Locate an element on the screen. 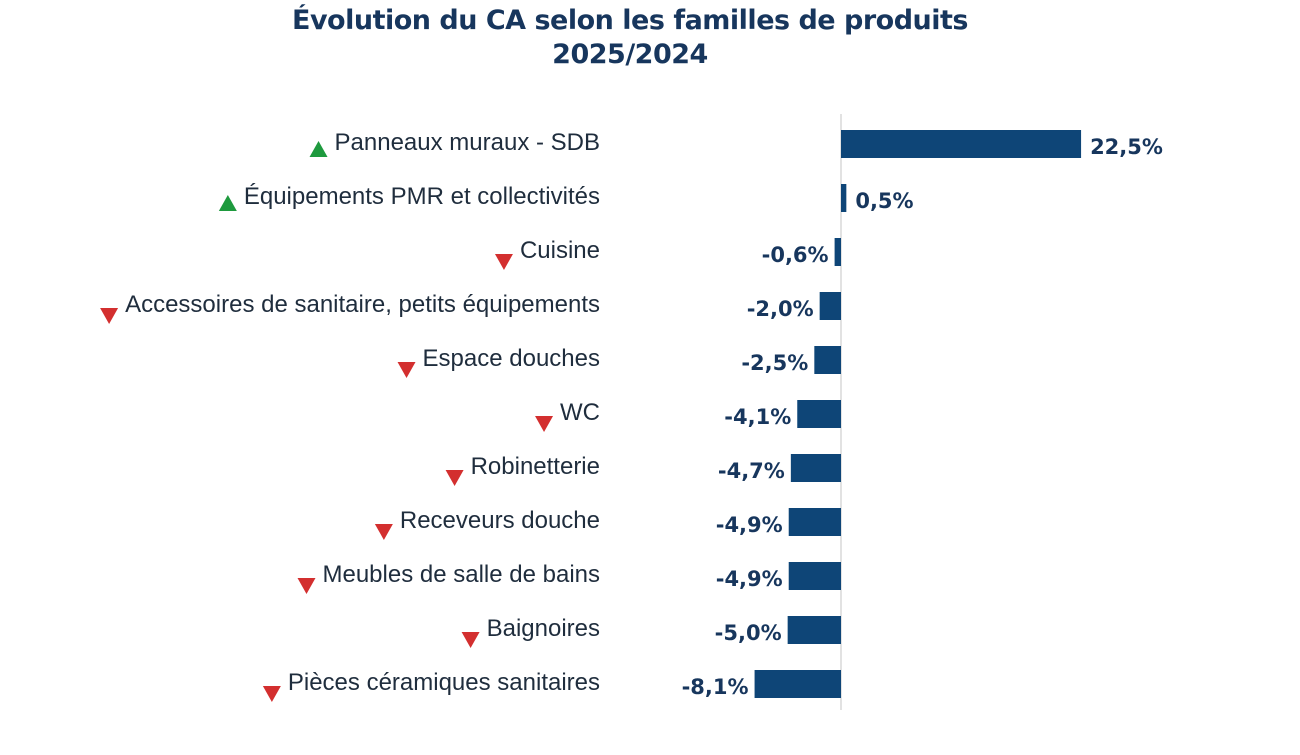  chart-title-line-2: 2025/2024 is located at coordinates (630, 54).